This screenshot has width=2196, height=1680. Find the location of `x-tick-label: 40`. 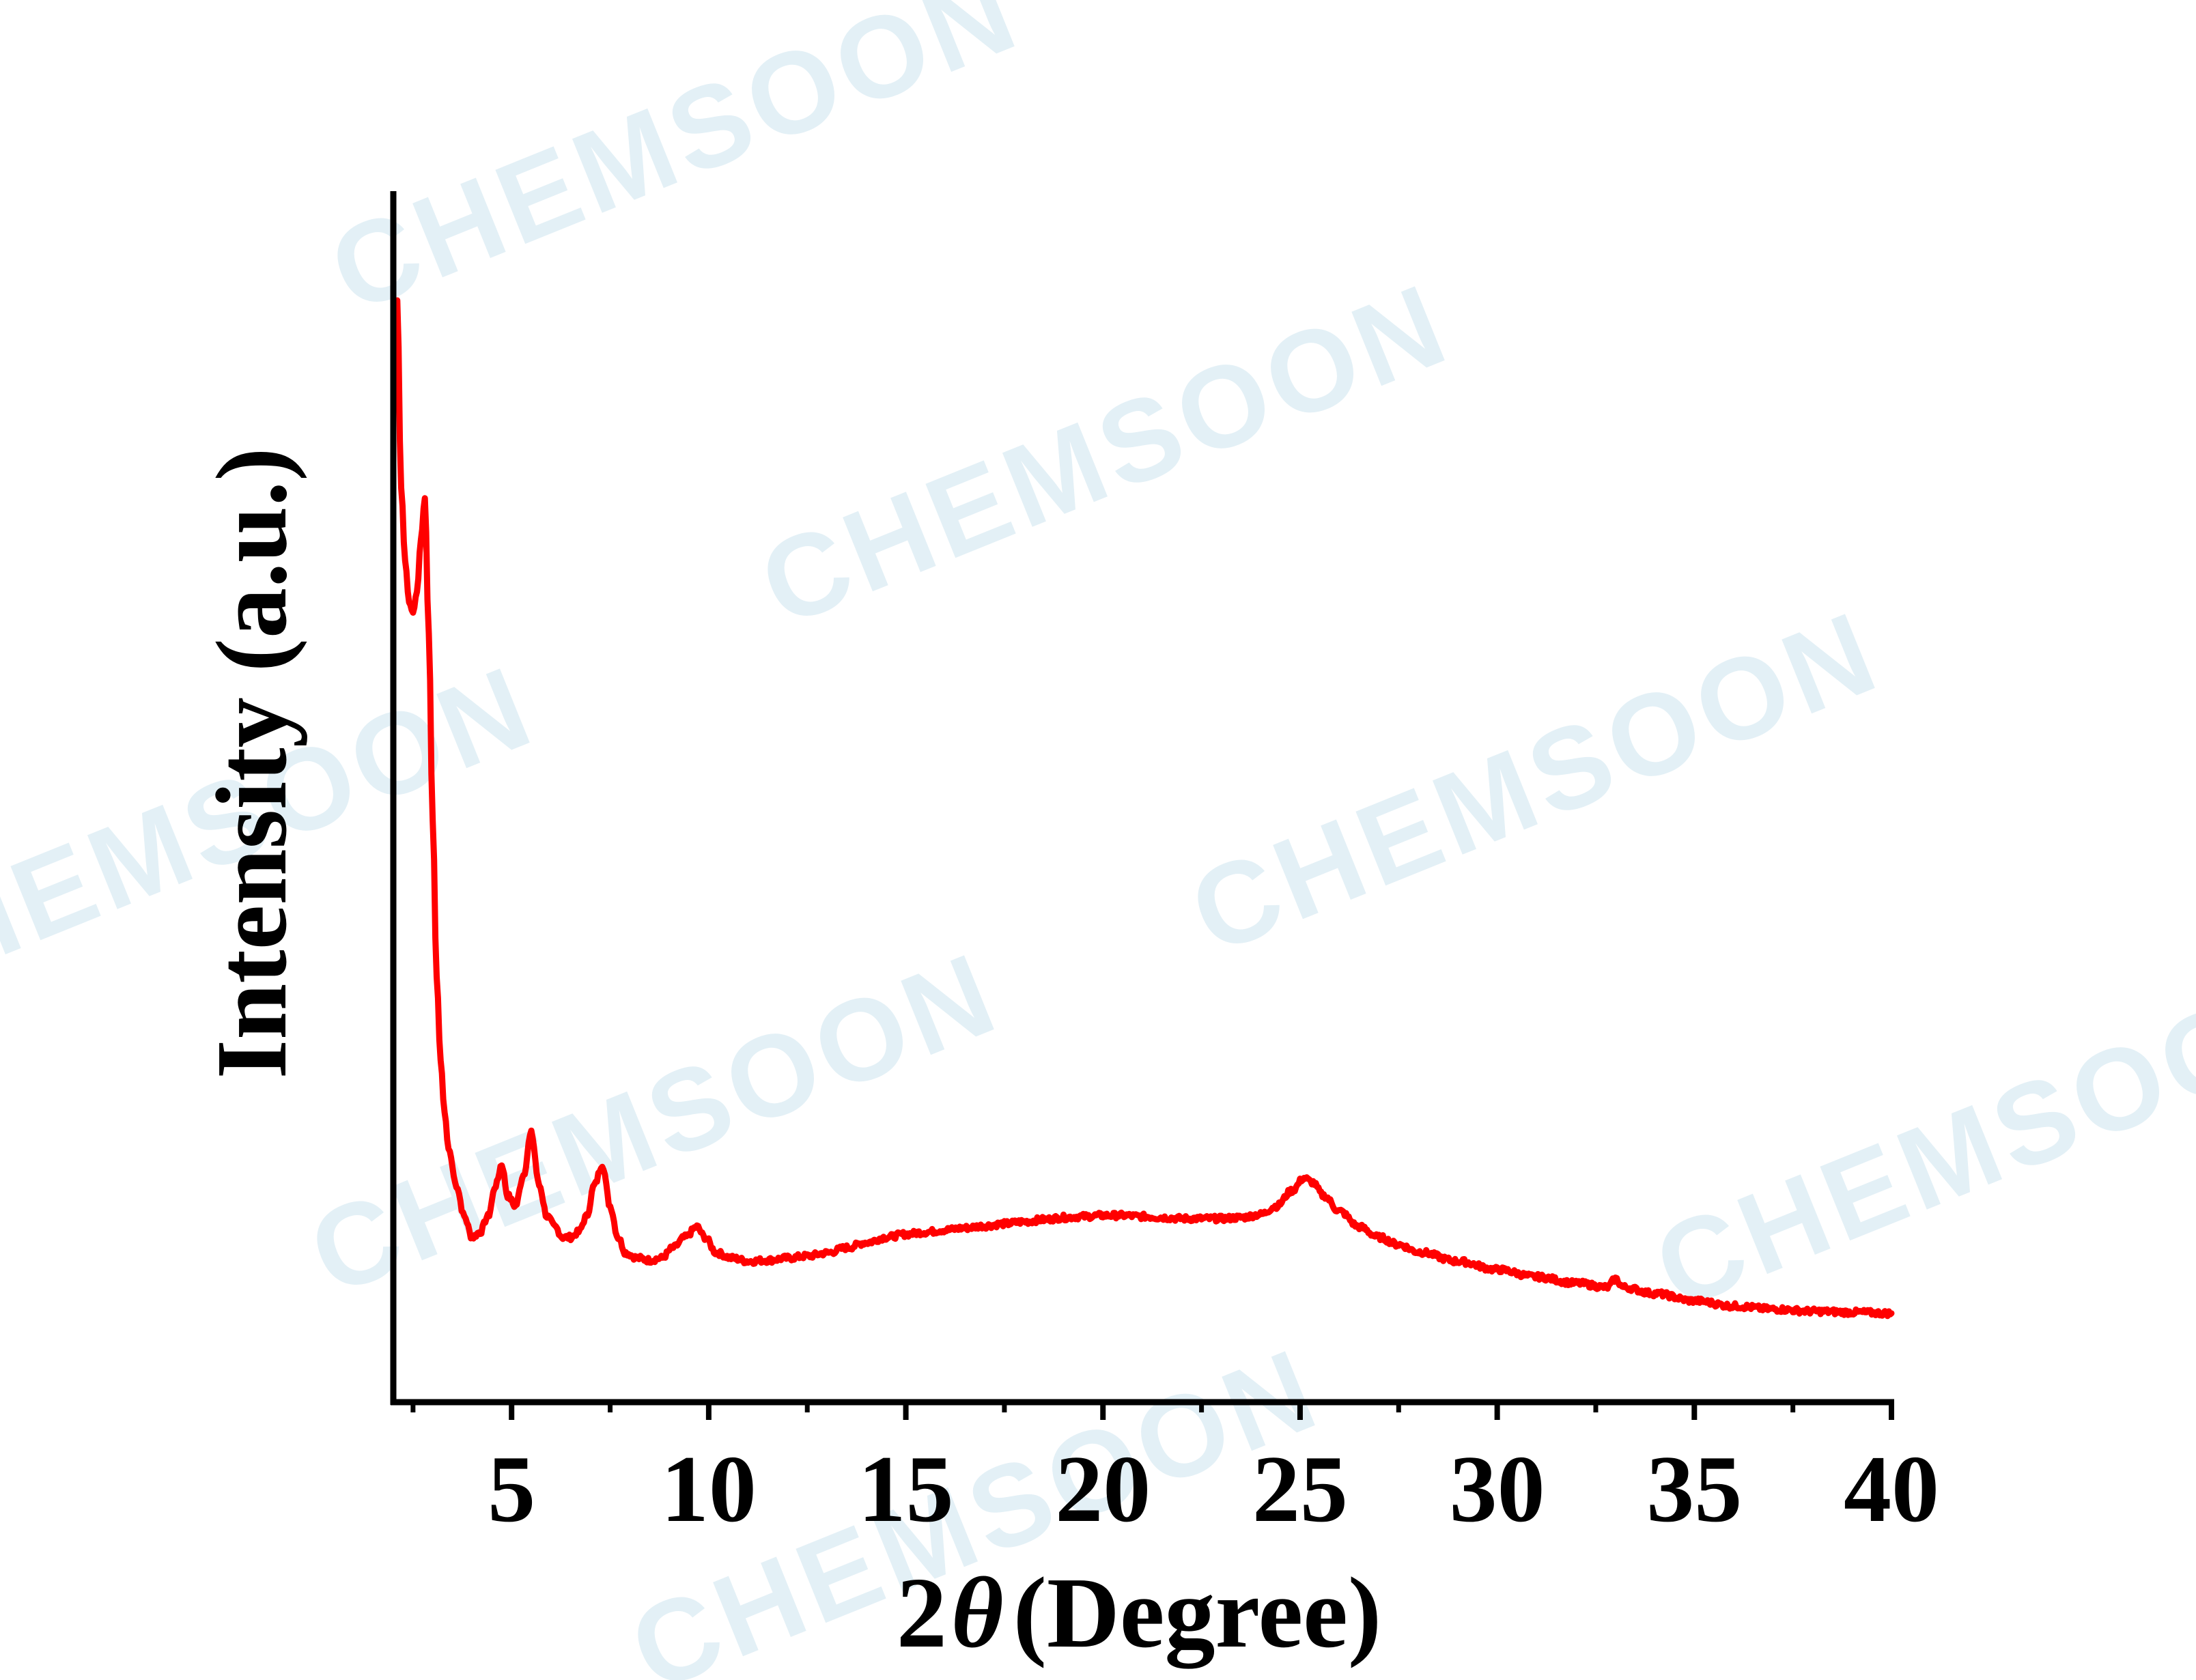

x-tick-label: 40 is located at coordinates (1892, 1489).